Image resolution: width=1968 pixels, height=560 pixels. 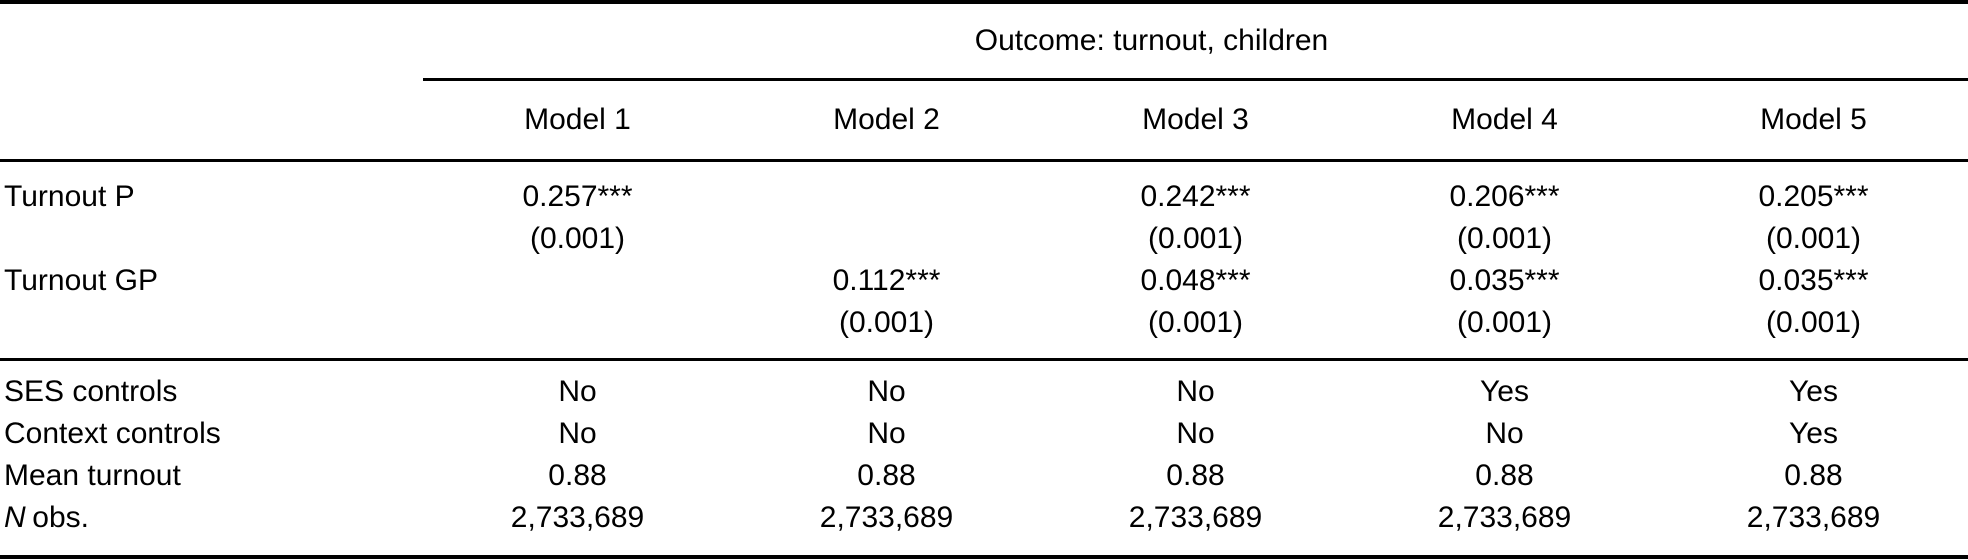 I want to click on row-label-context-controls: Context controls, so click(x=112, y=433).